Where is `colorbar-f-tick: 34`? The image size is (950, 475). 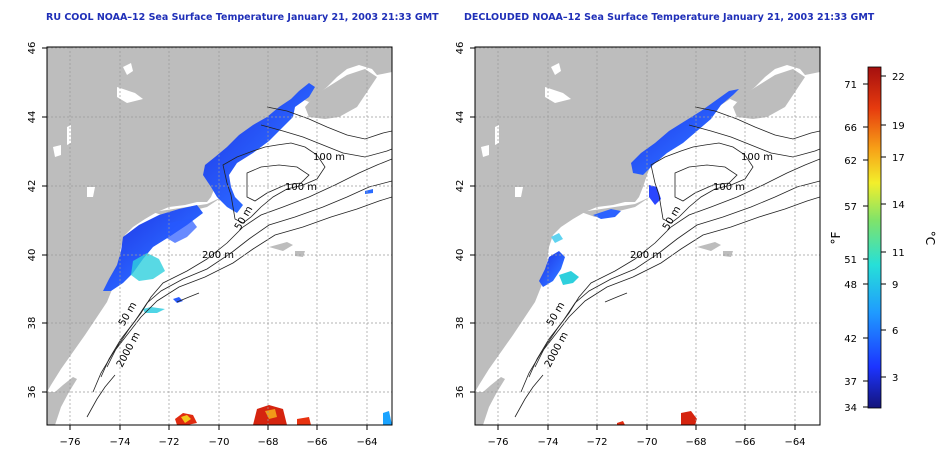
colorbar-f-tick: 34 is located at coordinates (850, 408).